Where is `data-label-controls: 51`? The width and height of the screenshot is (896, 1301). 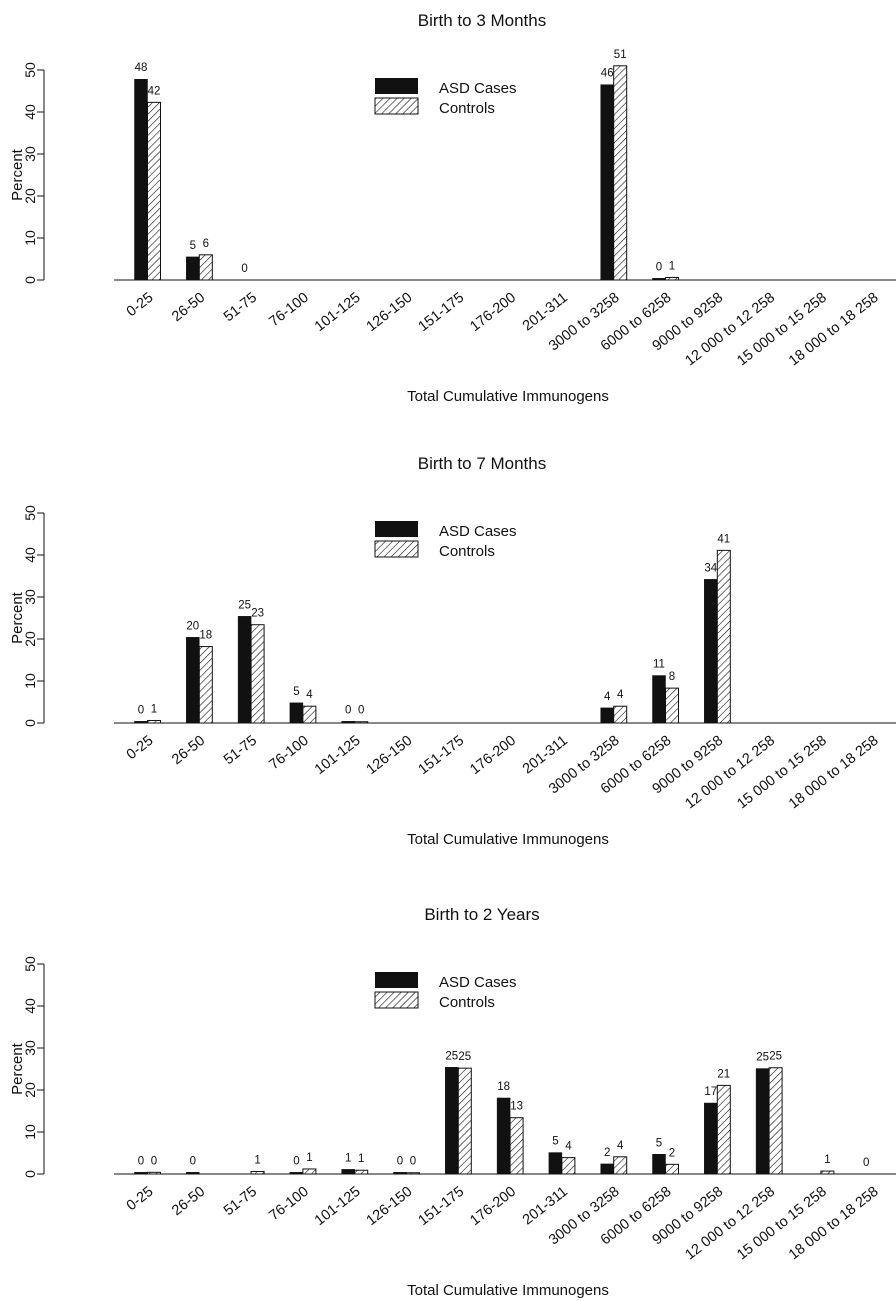
data-label-controls: 51 is located at coordinates (620, 55).